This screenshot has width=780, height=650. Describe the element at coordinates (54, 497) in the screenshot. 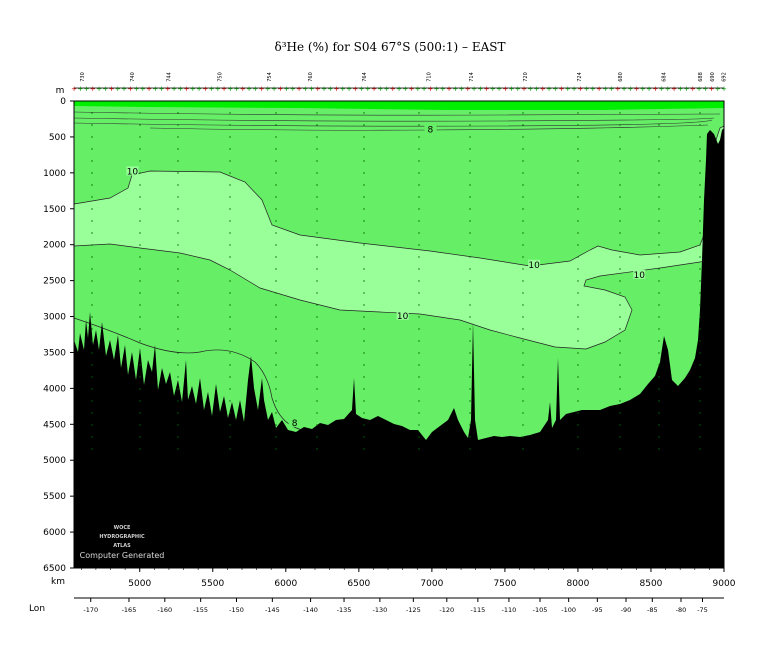

I see `y-tick-label: 5500` at that location.